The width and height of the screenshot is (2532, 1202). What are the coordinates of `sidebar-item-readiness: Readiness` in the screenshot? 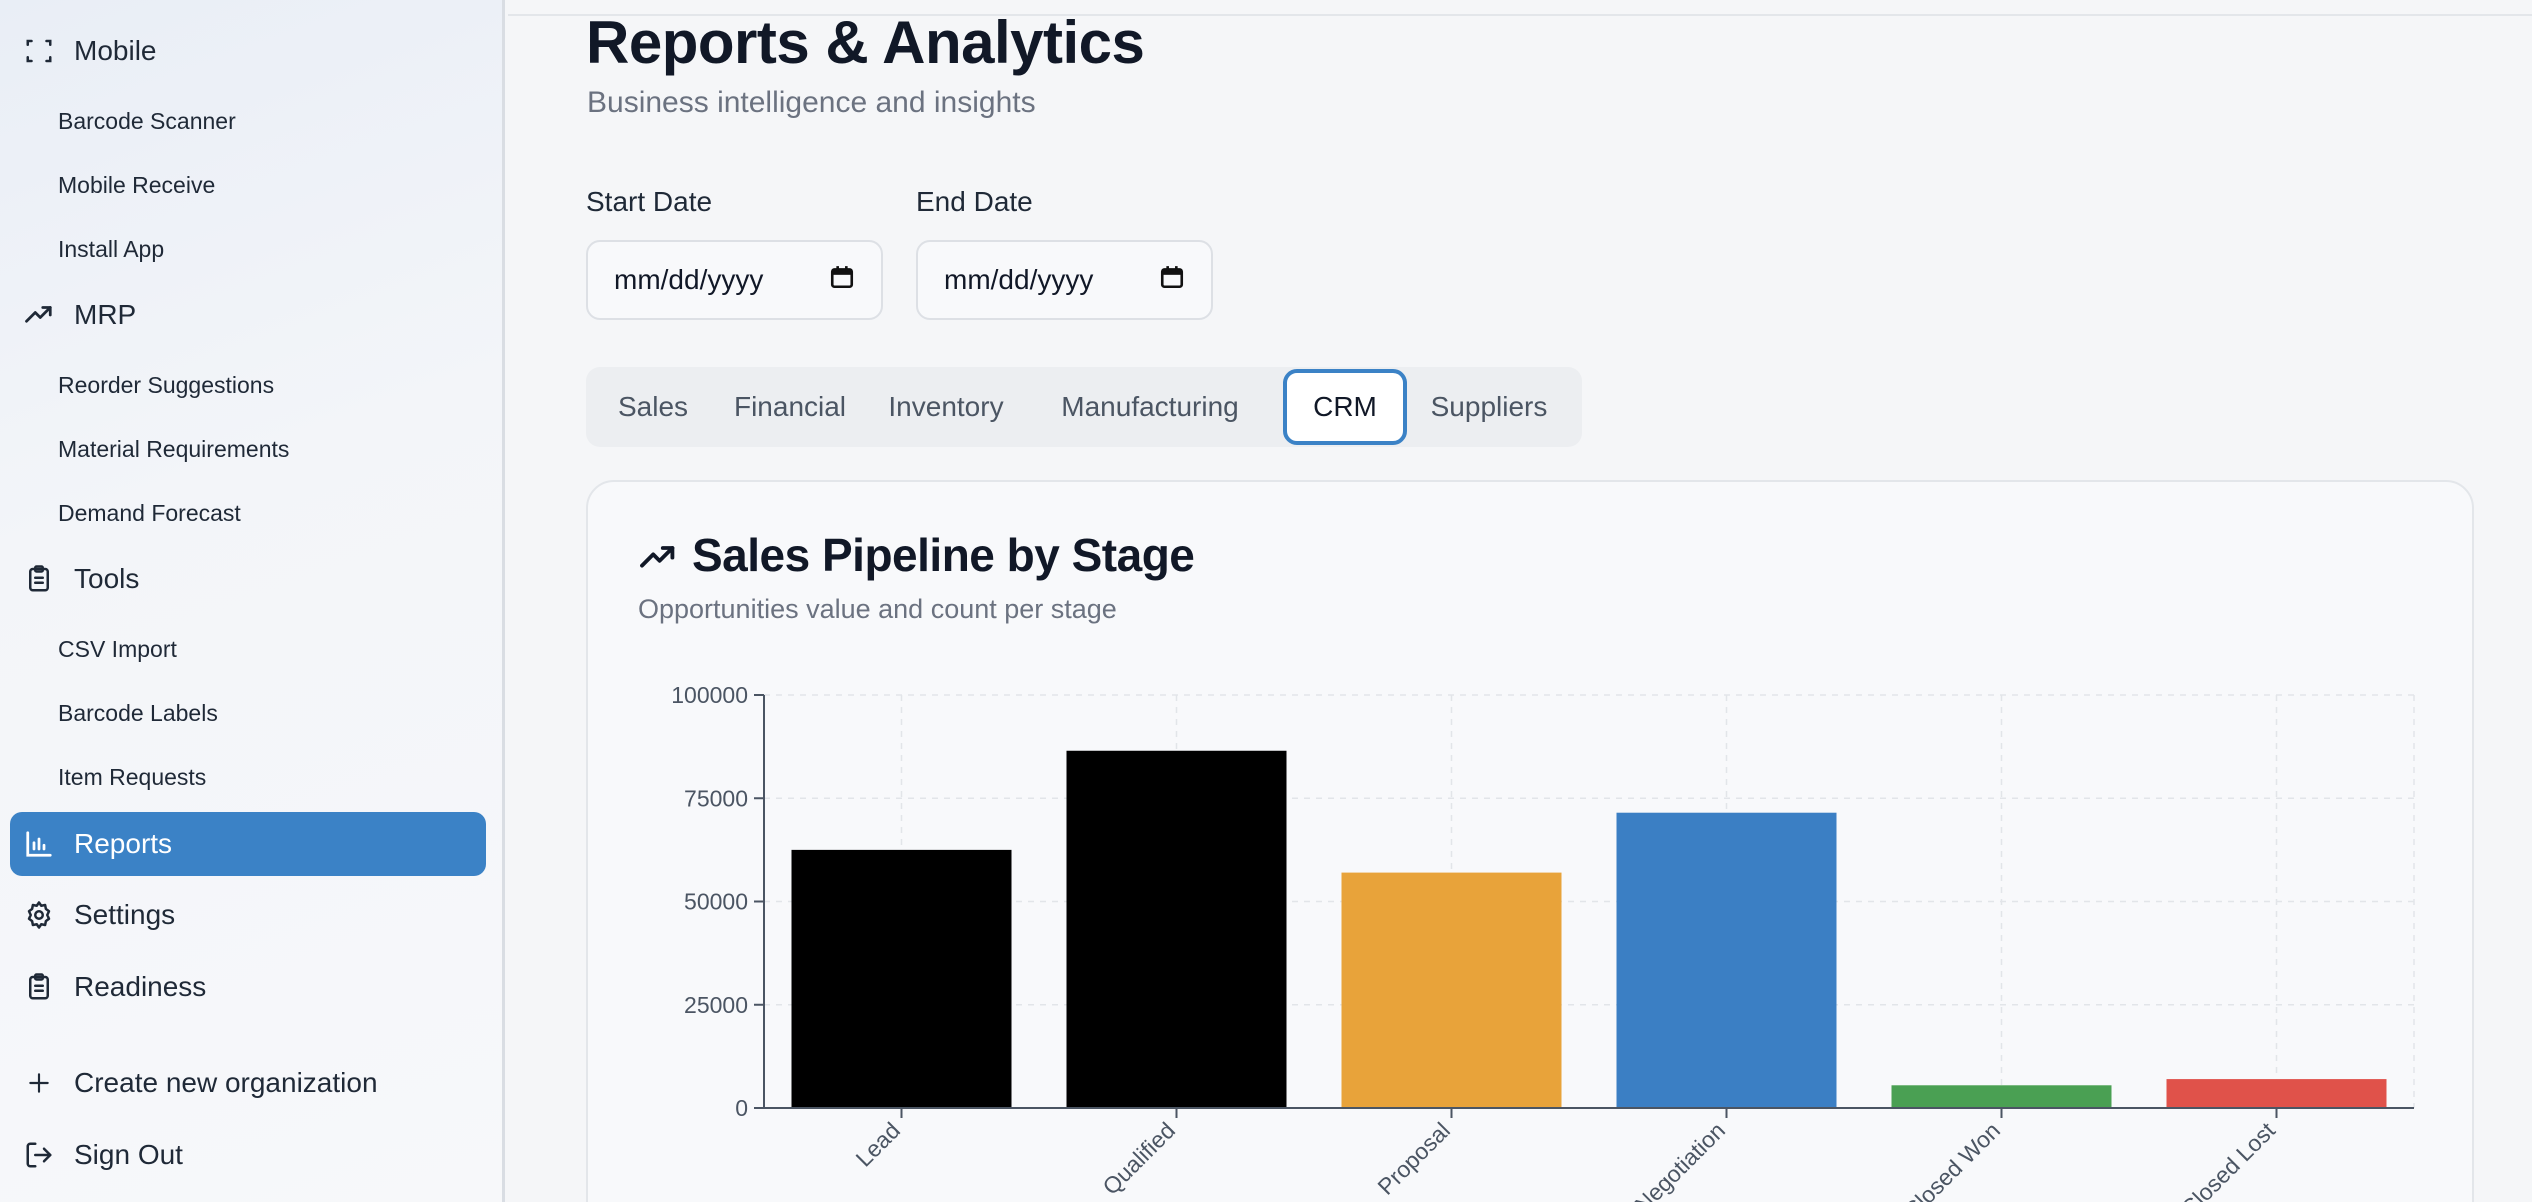 It's located at (114, 987).